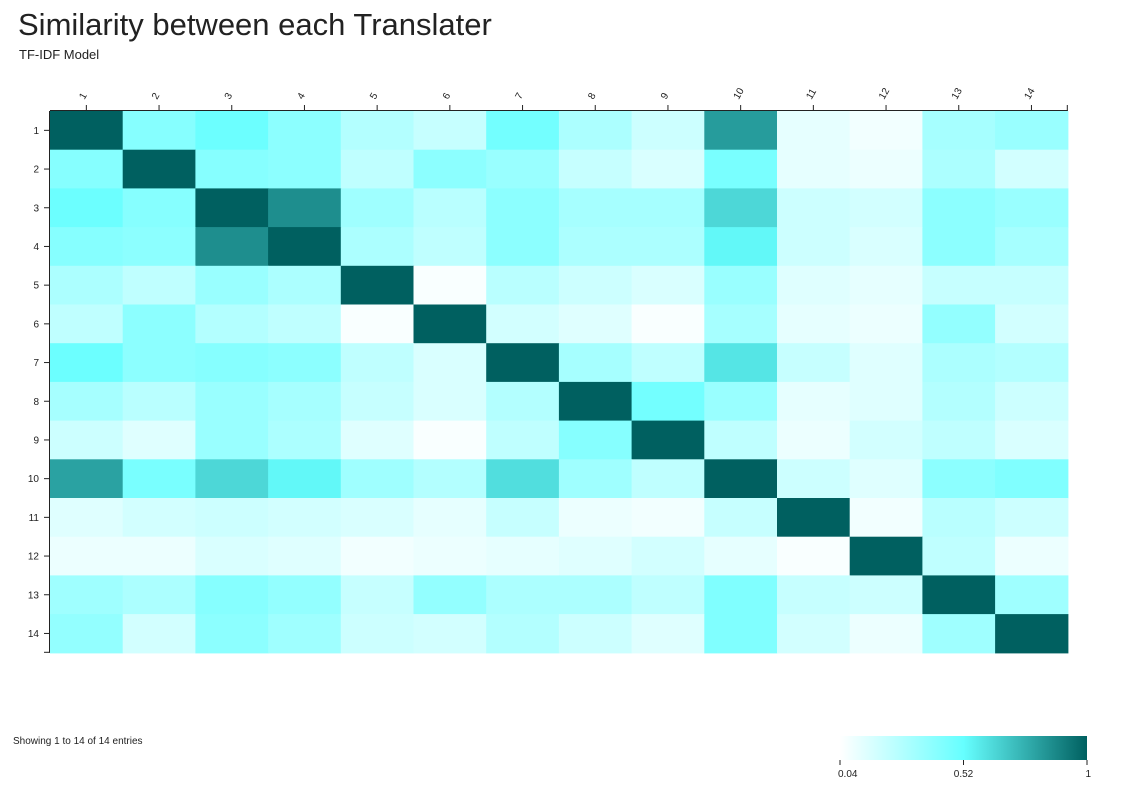  What do you see at coordinates (520, 96) in the screenshot?
I see `x-tick-label: 7` at bounding box center [520, 96].